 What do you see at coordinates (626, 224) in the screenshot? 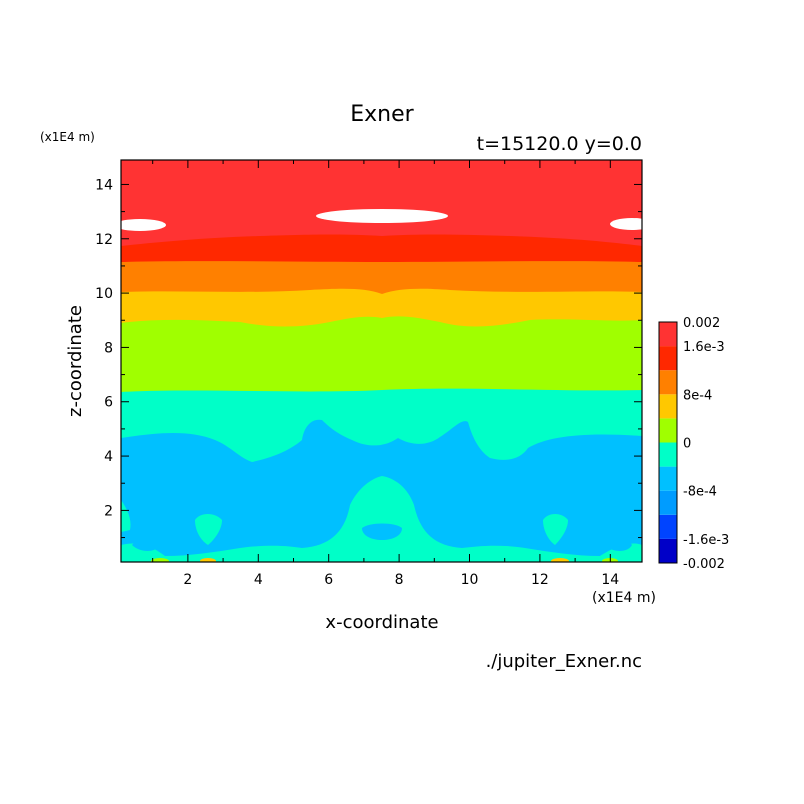
I see `above-max-patch-right` at bounding box center [626, 224].